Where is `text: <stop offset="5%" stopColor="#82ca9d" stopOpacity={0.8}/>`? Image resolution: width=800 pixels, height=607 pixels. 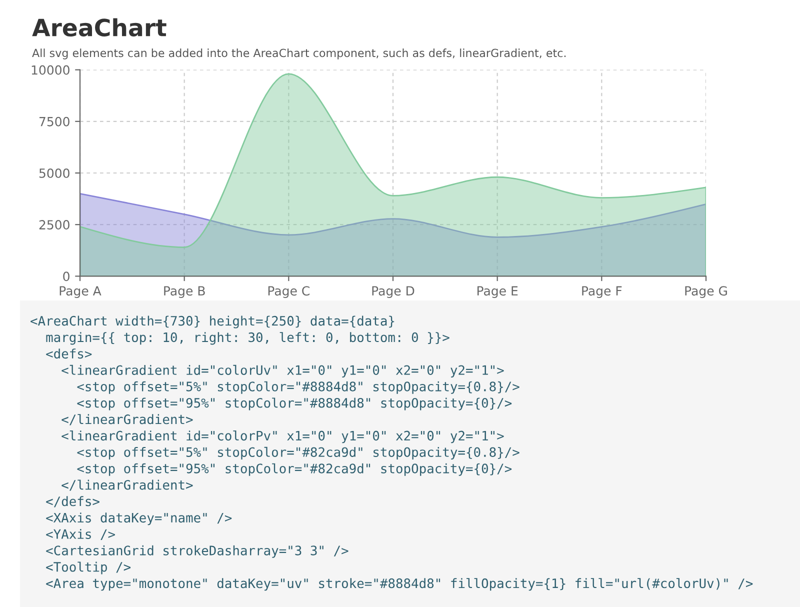
text: <stop offset="5%" stopColor="#82ca9d" stopOpacity={0.8}/> is located at coordinates (298, 453).